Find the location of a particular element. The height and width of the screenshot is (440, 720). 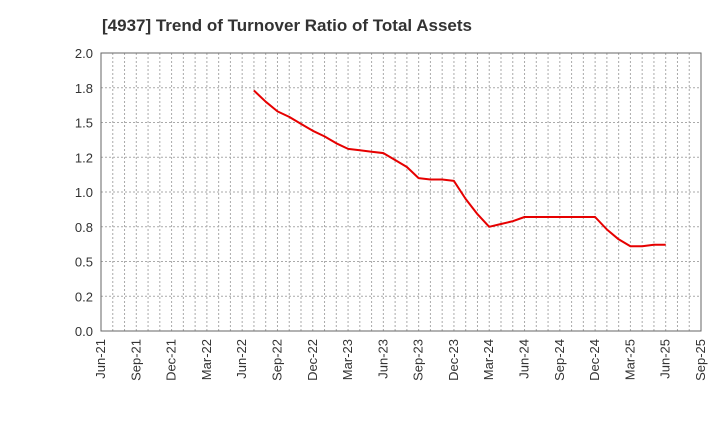

x-tick-label: Jun-23 is located at coordinates (382, 359).